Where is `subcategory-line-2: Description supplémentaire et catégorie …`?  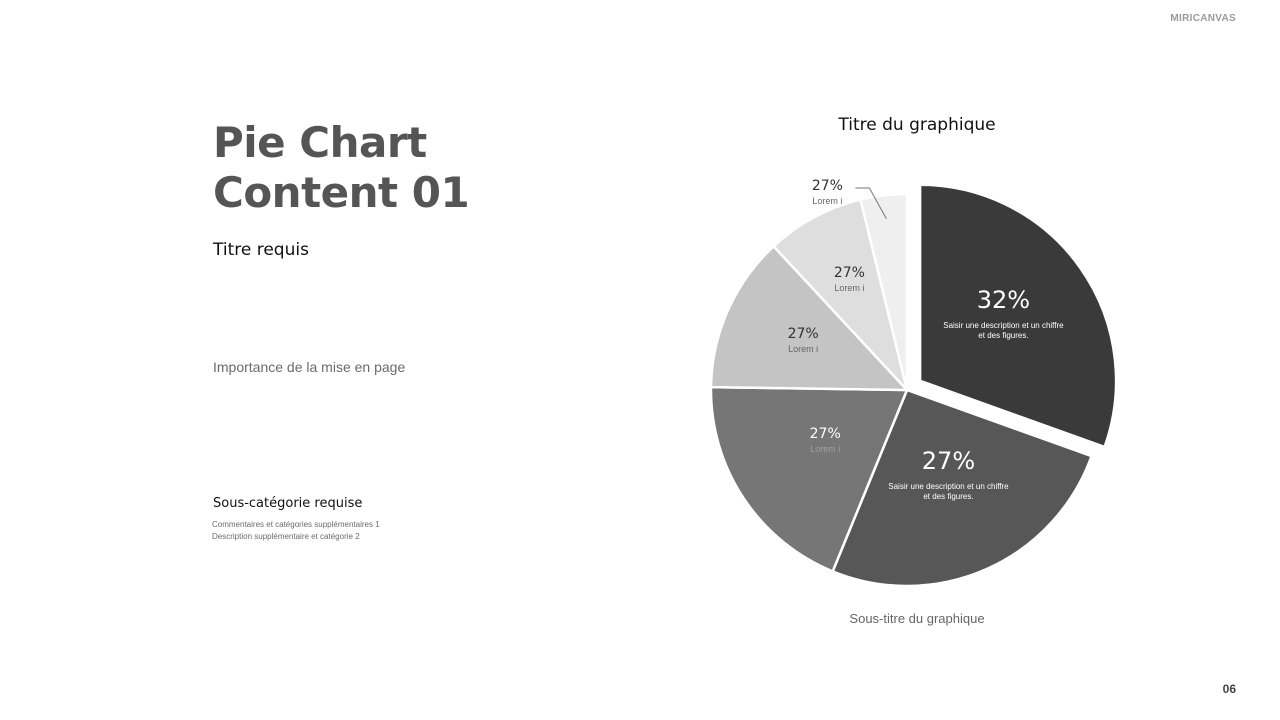 subcategory-line-2: Description supplémentaire et catégorie … is located at coordinates (286, 536).